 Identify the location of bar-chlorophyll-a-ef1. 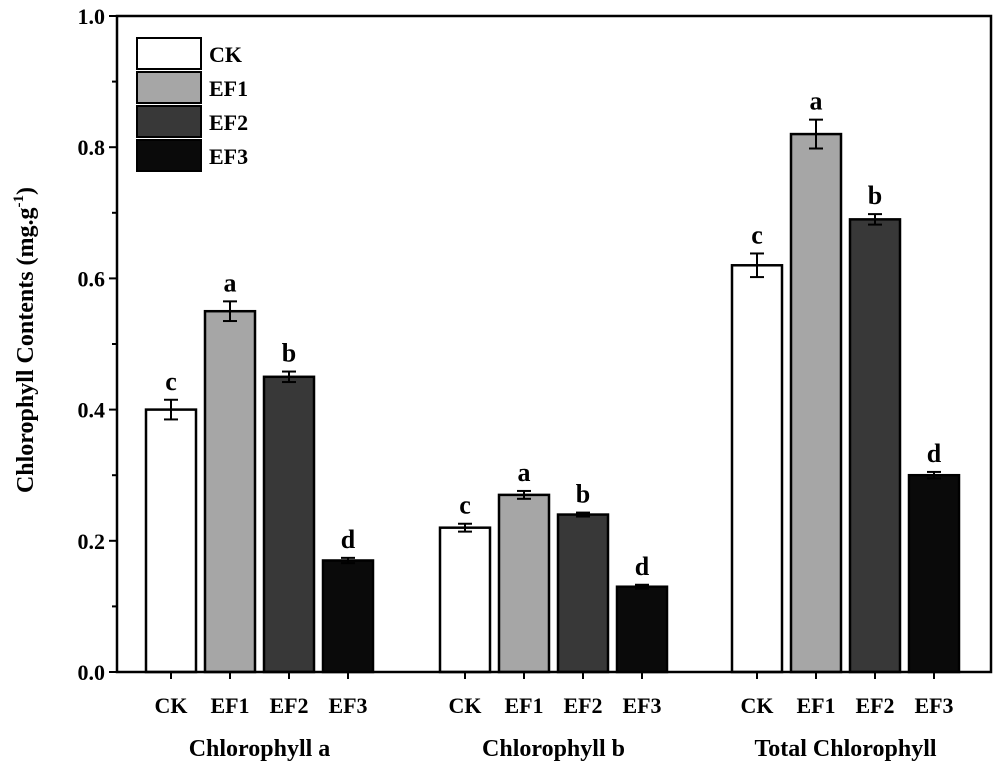
(230, 491).